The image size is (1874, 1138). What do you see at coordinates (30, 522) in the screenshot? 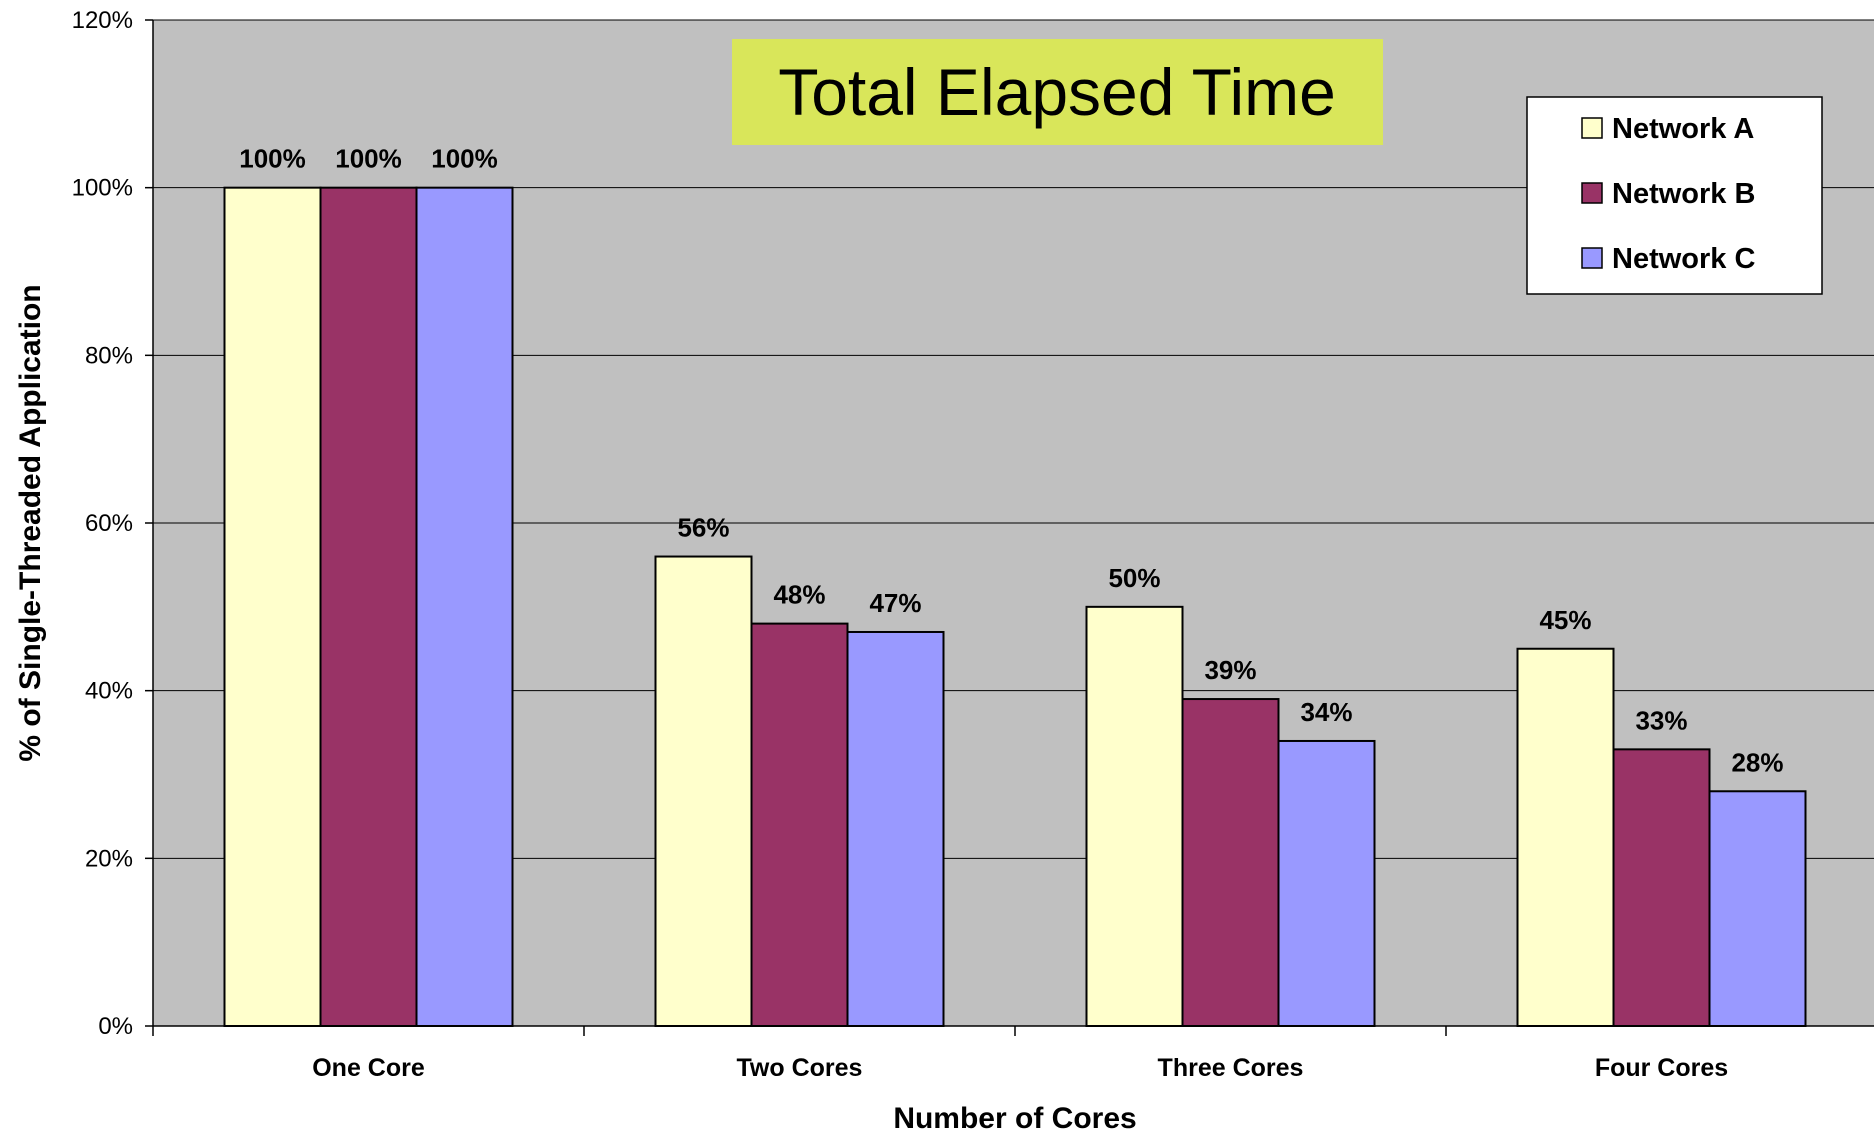
I see `y-axis-title: % of Single-Threaded Application` at bounding box center [30, 522].